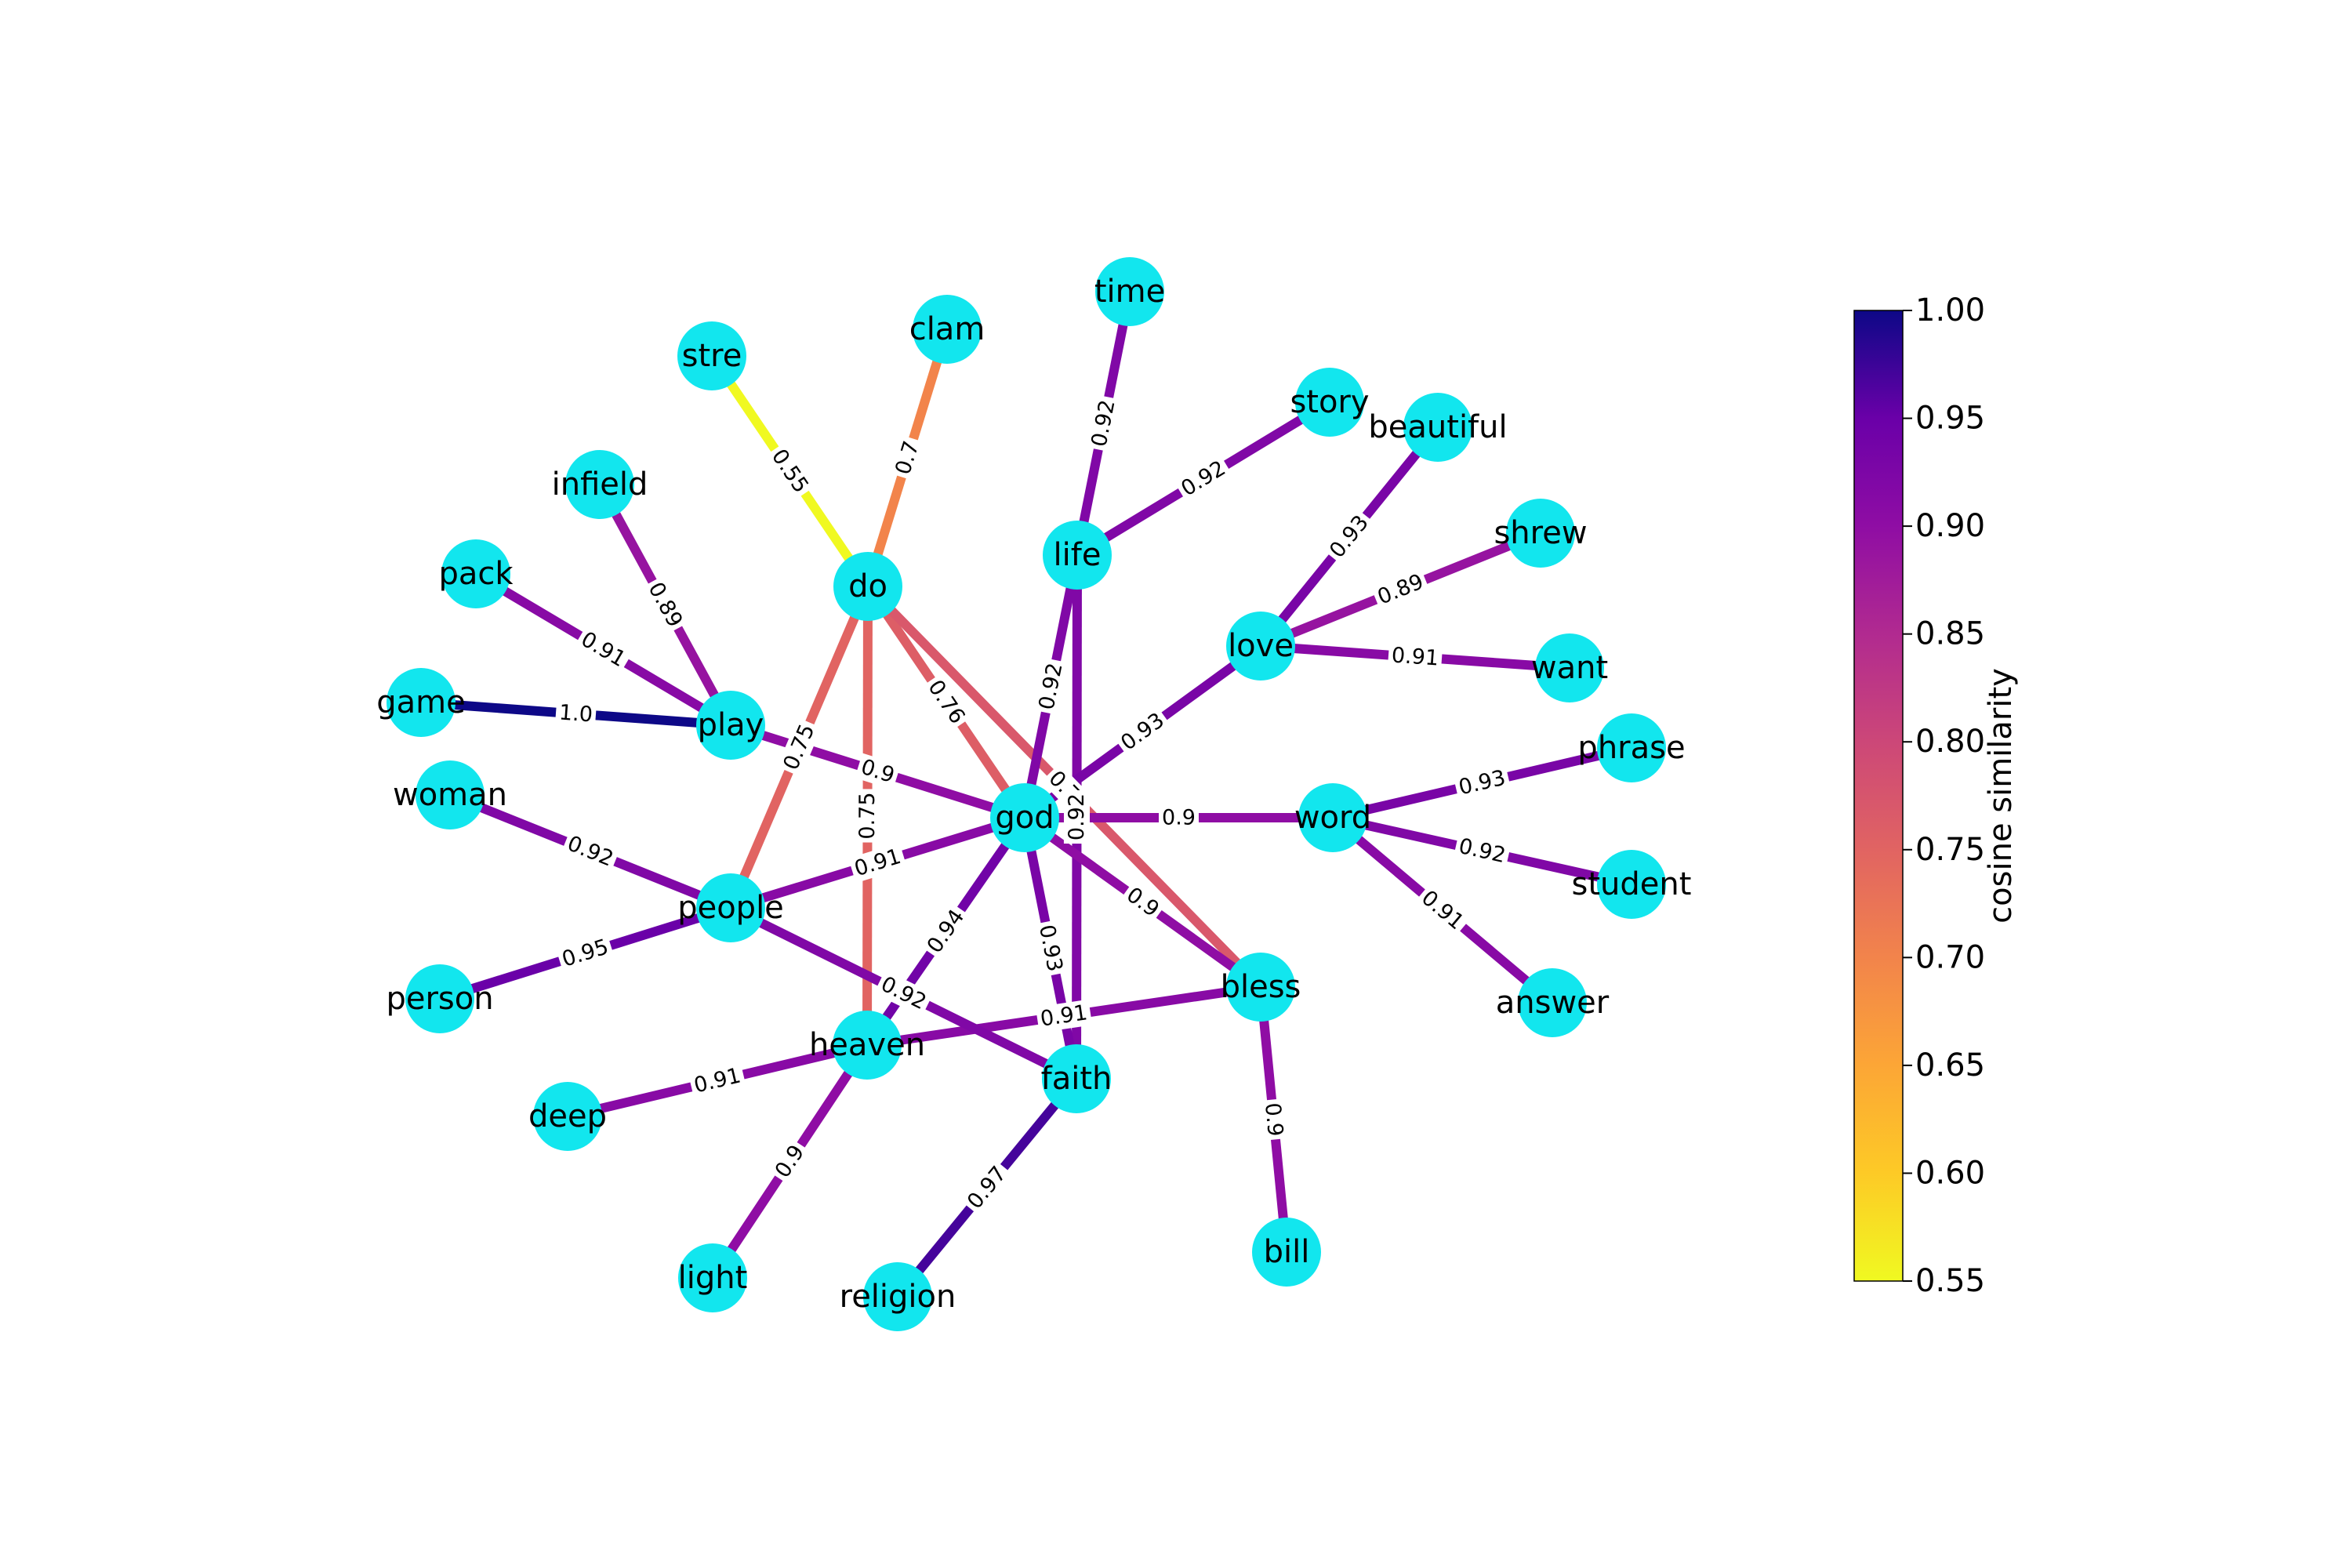  I want to click on colorbar-gradient-bar, so click(1878, 796).